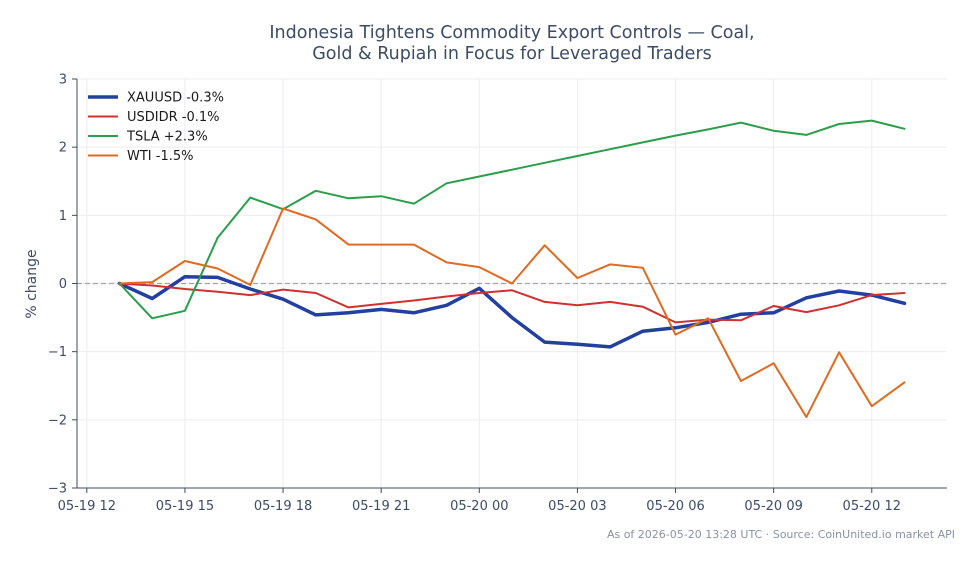 The width and height of the screenshot is (979, 564). What do you see at coordinates (675, 506) in the screenshot?
I see `x-tick-label-6: 05-20 06` at bounding box center [675, 506].